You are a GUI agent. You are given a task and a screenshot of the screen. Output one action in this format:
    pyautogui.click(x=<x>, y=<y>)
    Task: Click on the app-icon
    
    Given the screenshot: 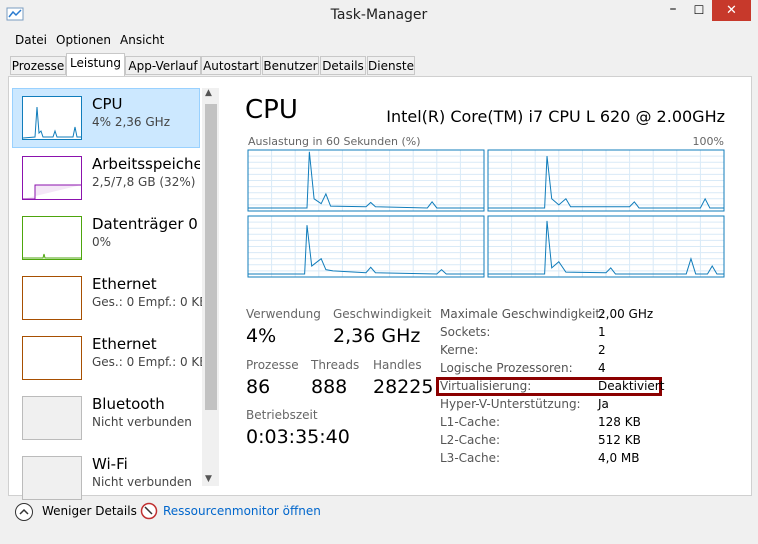 What is the action you would take?
    pyautogui.click(x=15, y=14)
    